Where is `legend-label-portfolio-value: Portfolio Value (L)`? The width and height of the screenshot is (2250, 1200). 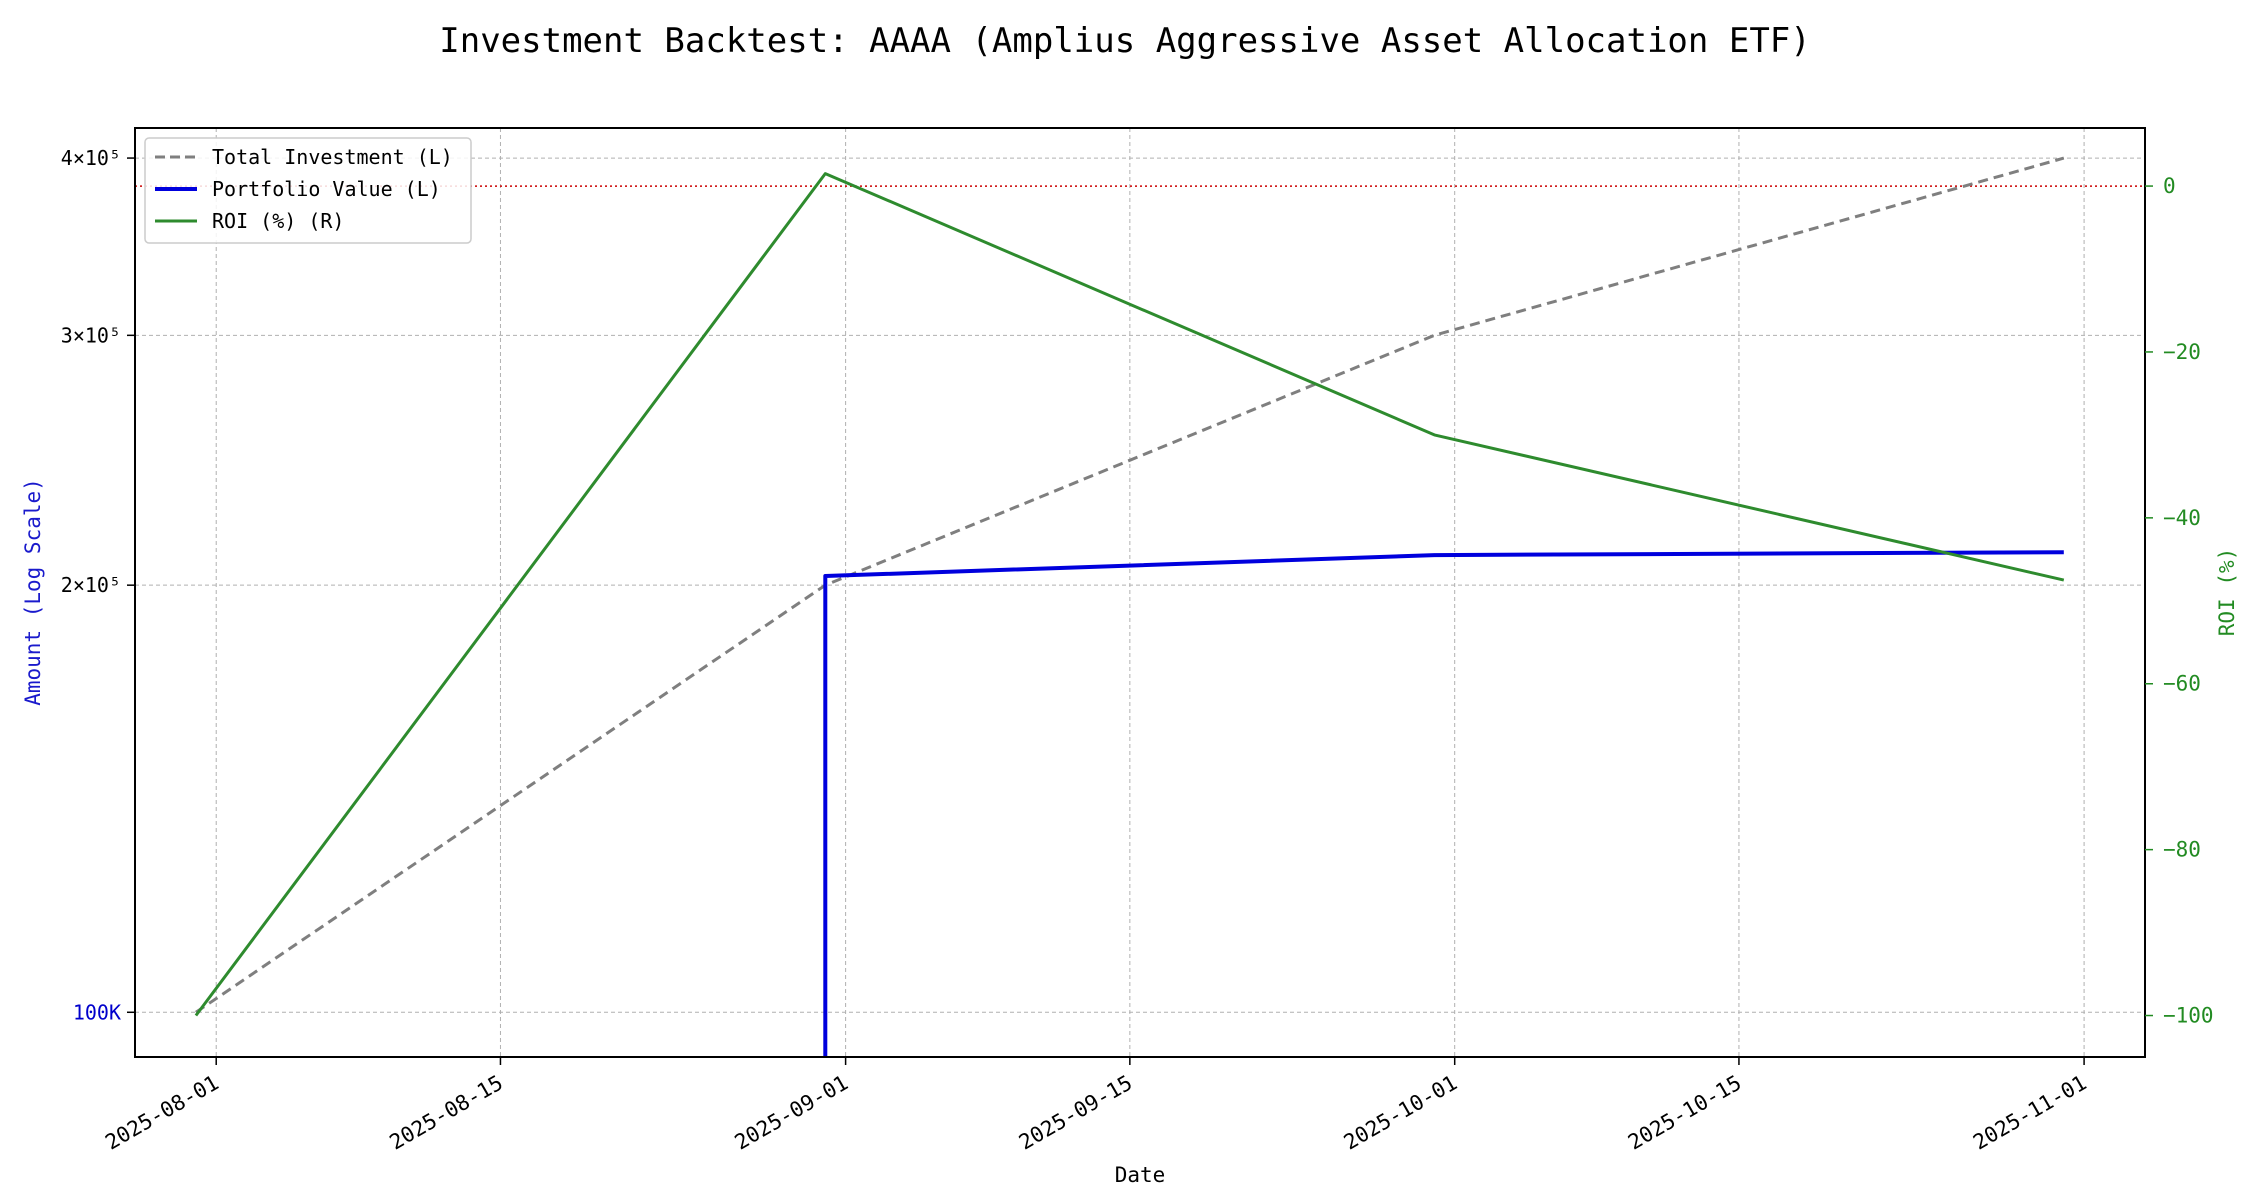
legend-label-portfolio-value: Portfolio Value (L) is located at coordinates (326, 189).